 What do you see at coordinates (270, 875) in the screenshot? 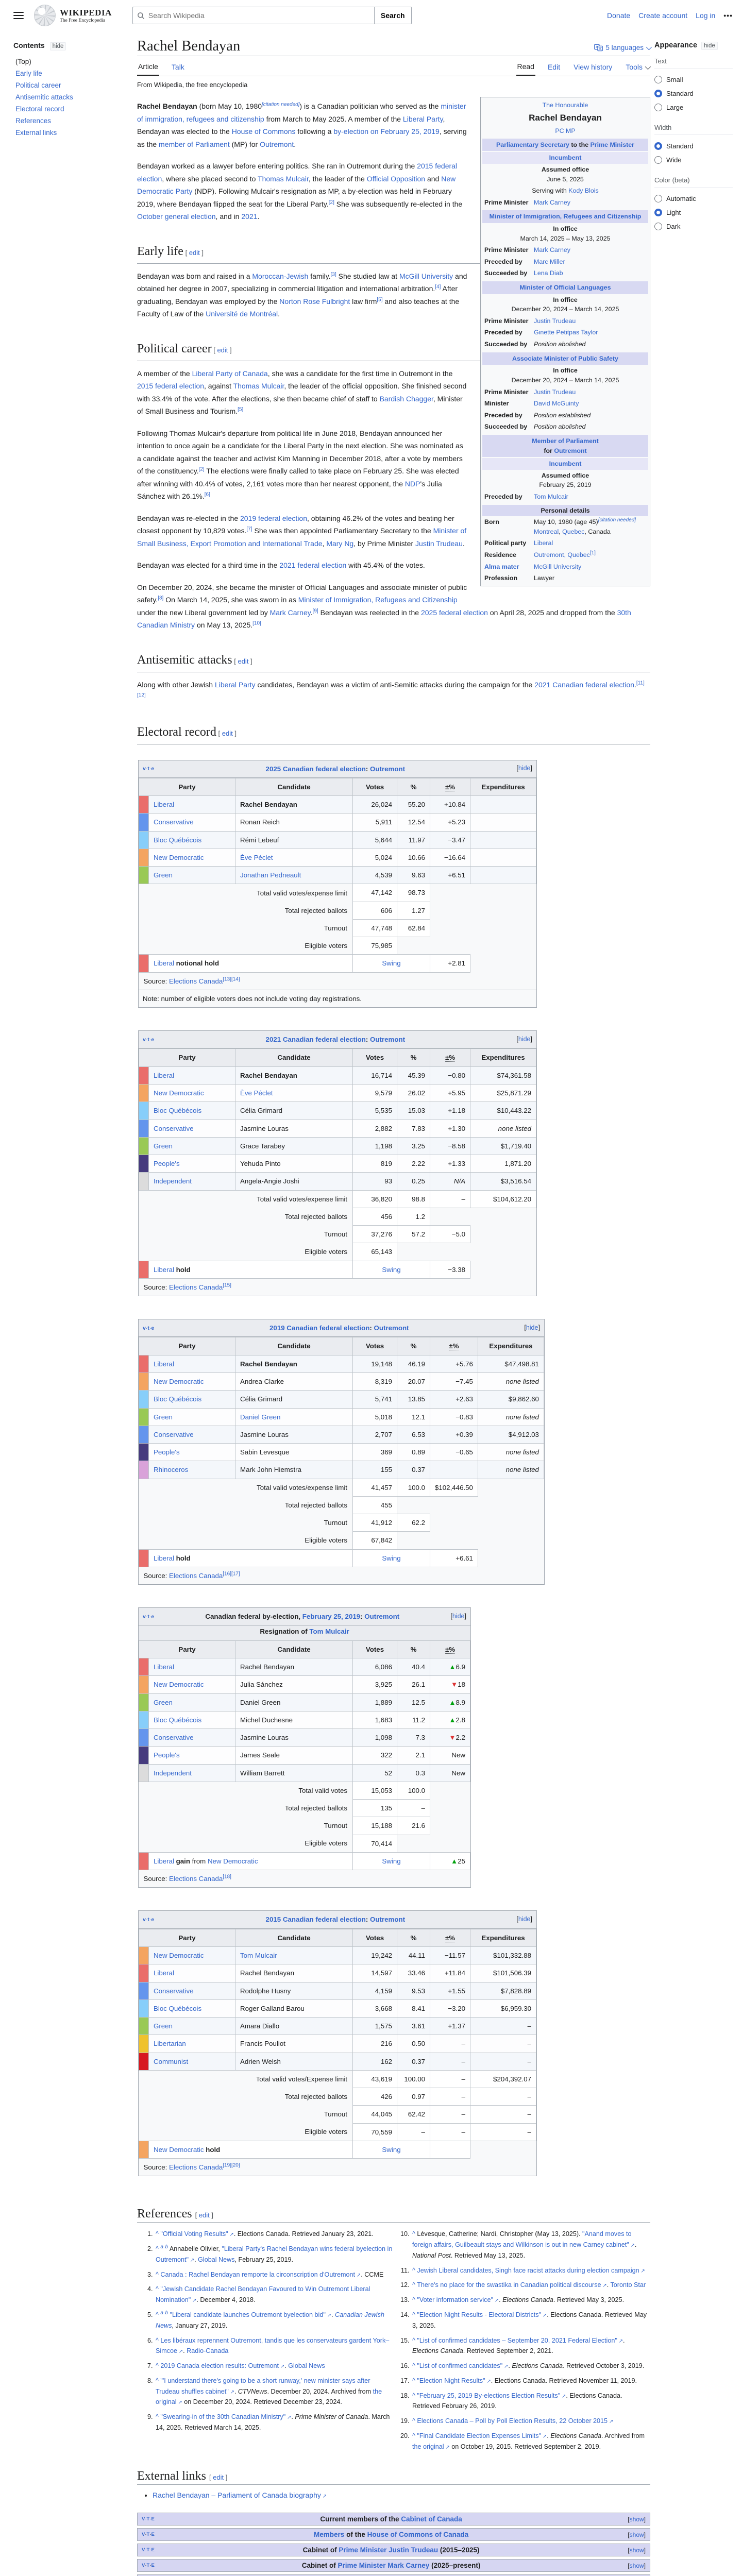
I see `link: Jonathan Pedneault` at bounding box center [270, 875].